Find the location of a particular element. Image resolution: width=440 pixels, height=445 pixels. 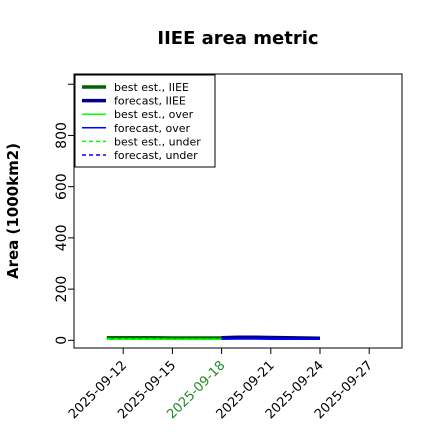

y-tick-label: 200 is located at coordinates (62, 289).